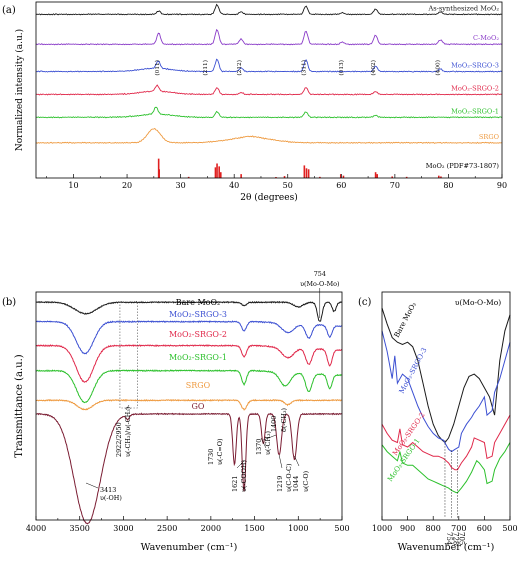  Describe the element at coordinates (127, 185) in the screenshot. I see `x-tick-label: 20` at that location.